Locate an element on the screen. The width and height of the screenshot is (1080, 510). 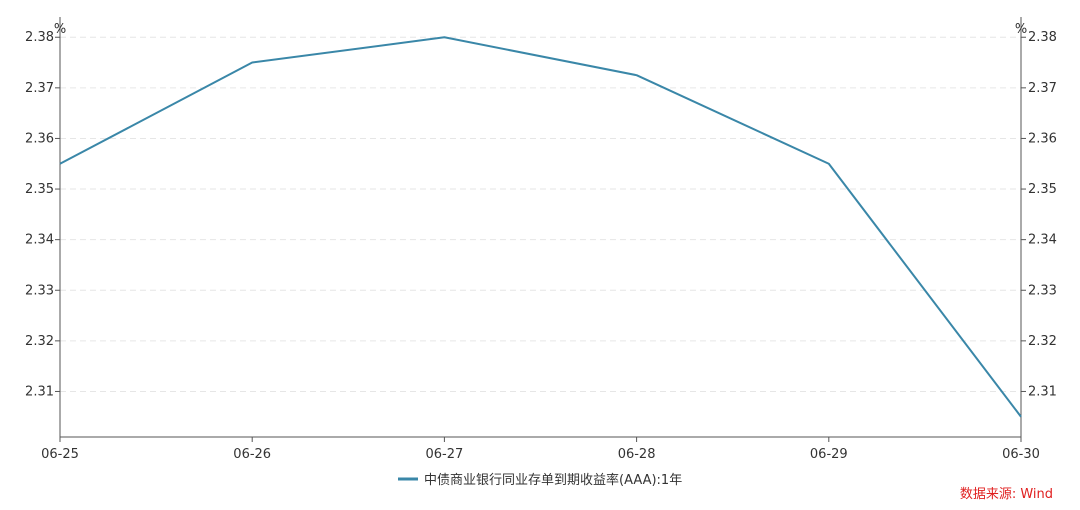
legend-label: 中债商业银行同业存单到期收益率(AAA):1年 is located at coordinates (553, 480).